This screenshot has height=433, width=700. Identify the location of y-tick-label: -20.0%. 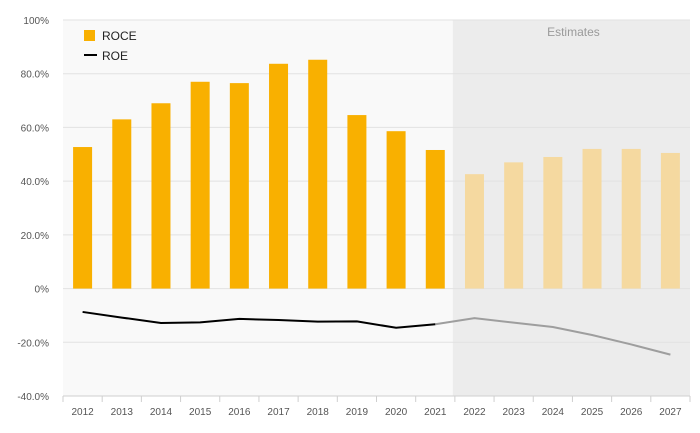
(33, 343).